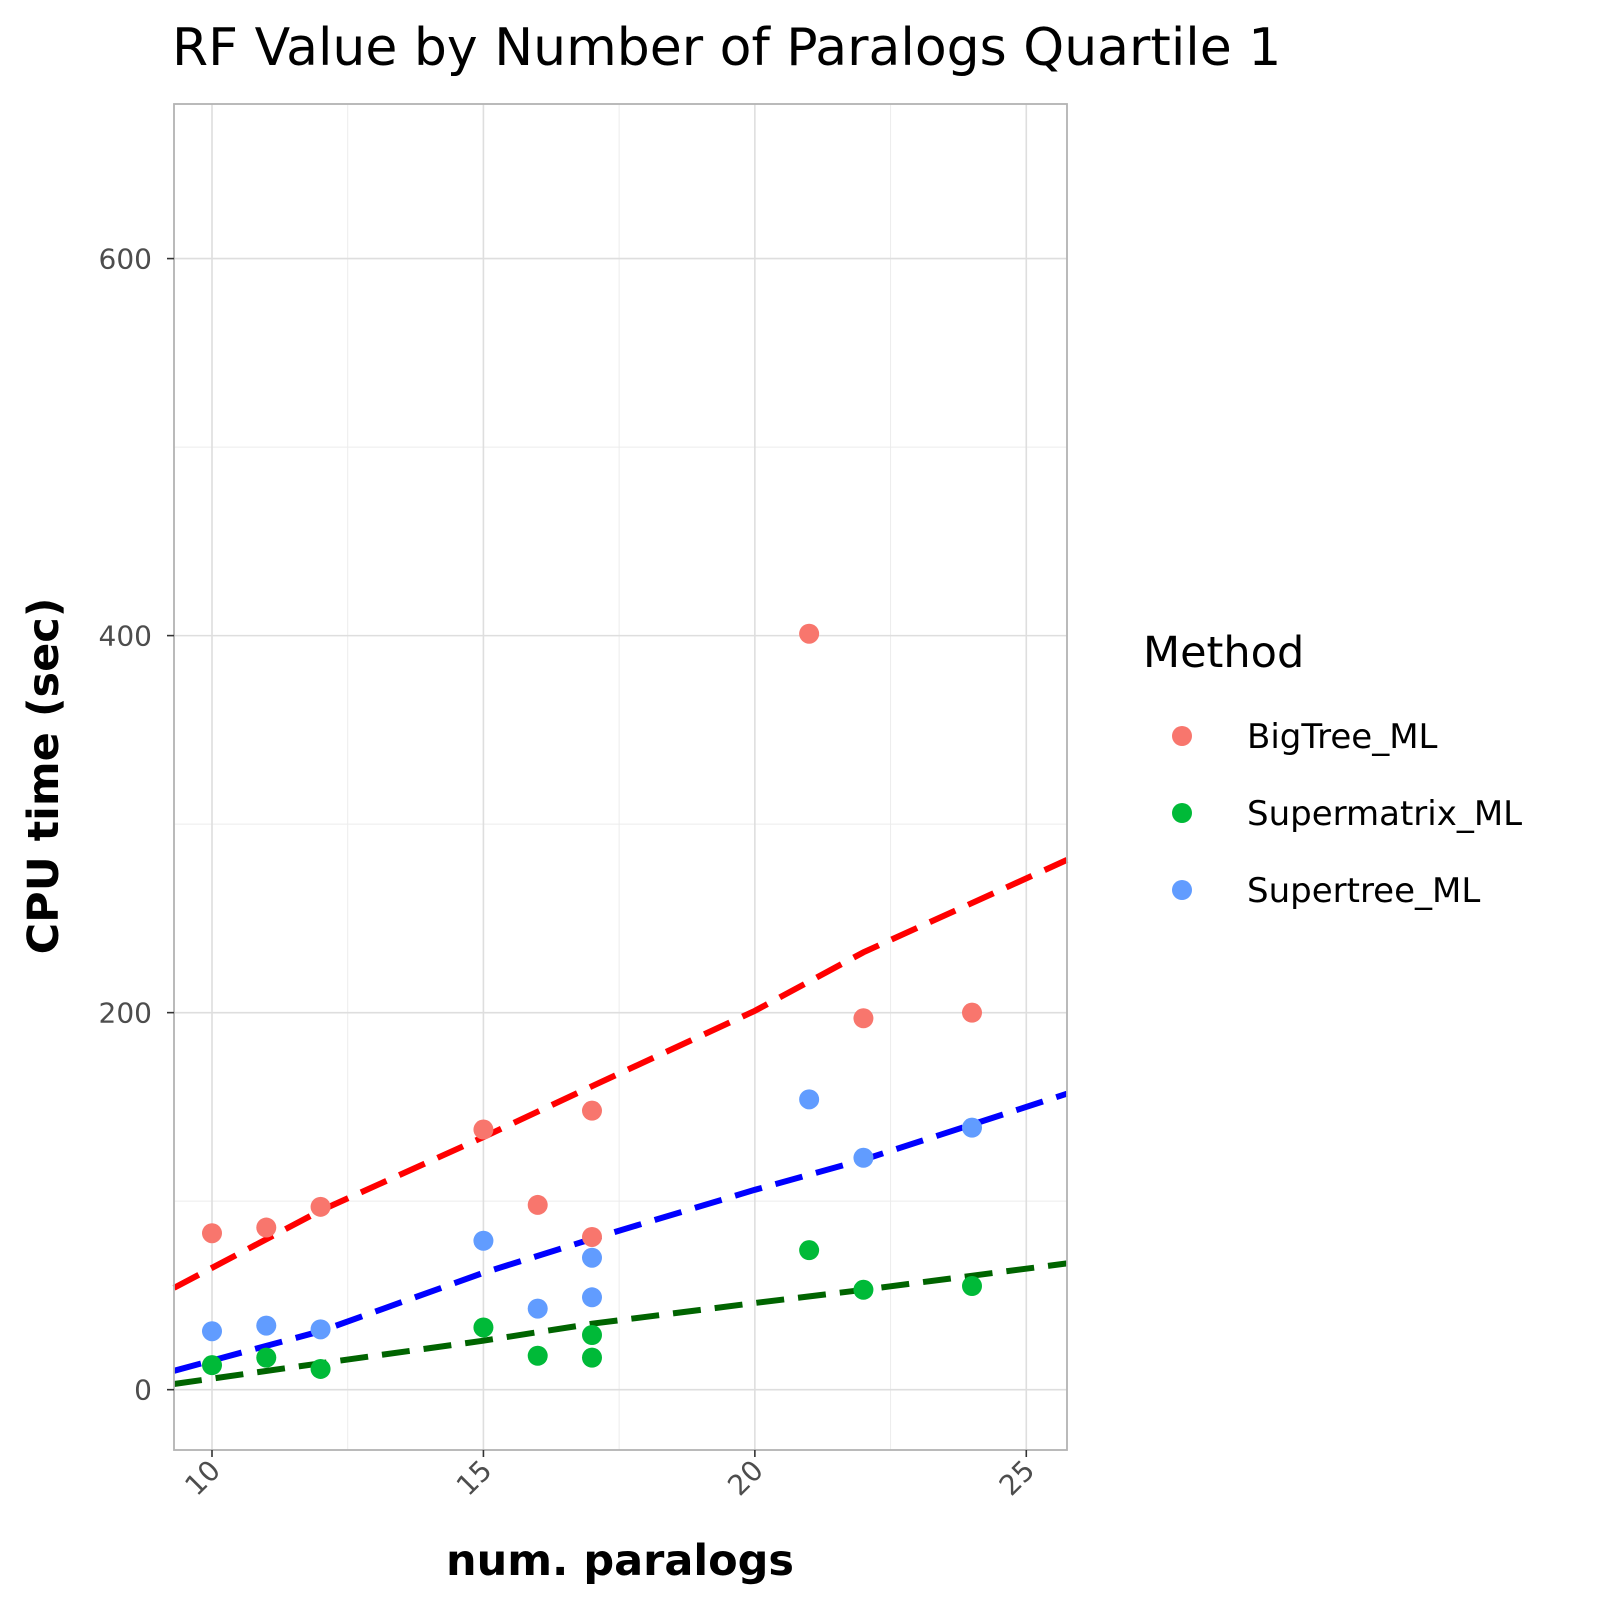 This screenshot has width=1600, height=1600. What do you see at coordinates (125, 259) in the screenshot?
I see `y-tick-label: 600` at bounding box center [125, 259].